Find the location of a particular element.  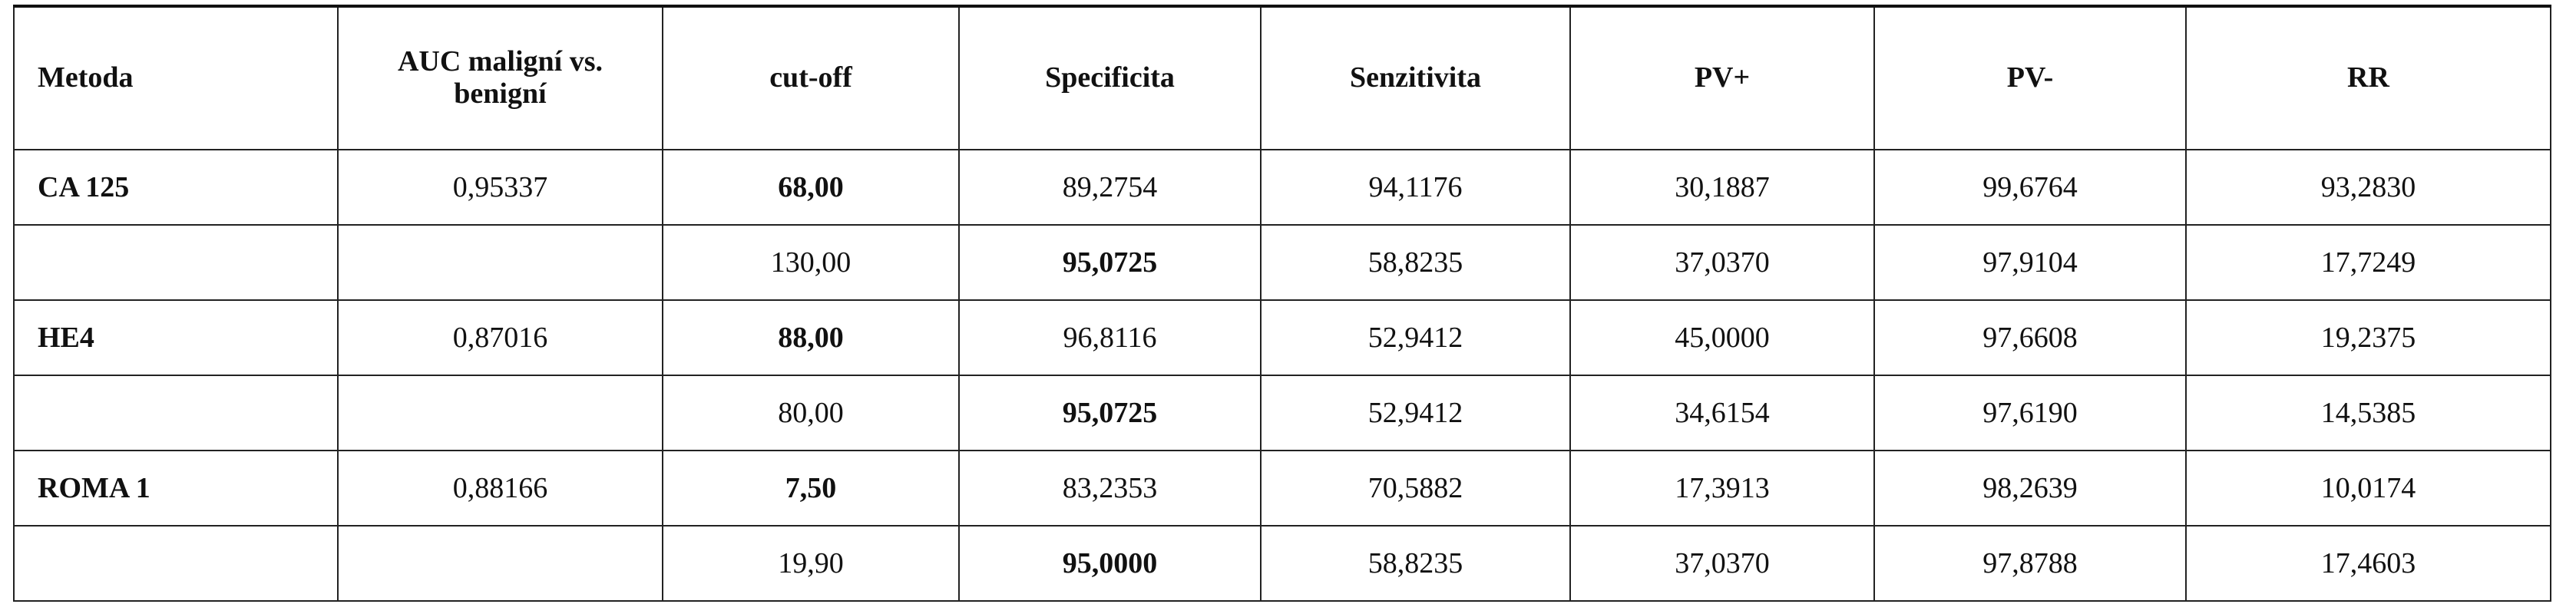

cell: 68,00 is located at coordinates (811, 187).